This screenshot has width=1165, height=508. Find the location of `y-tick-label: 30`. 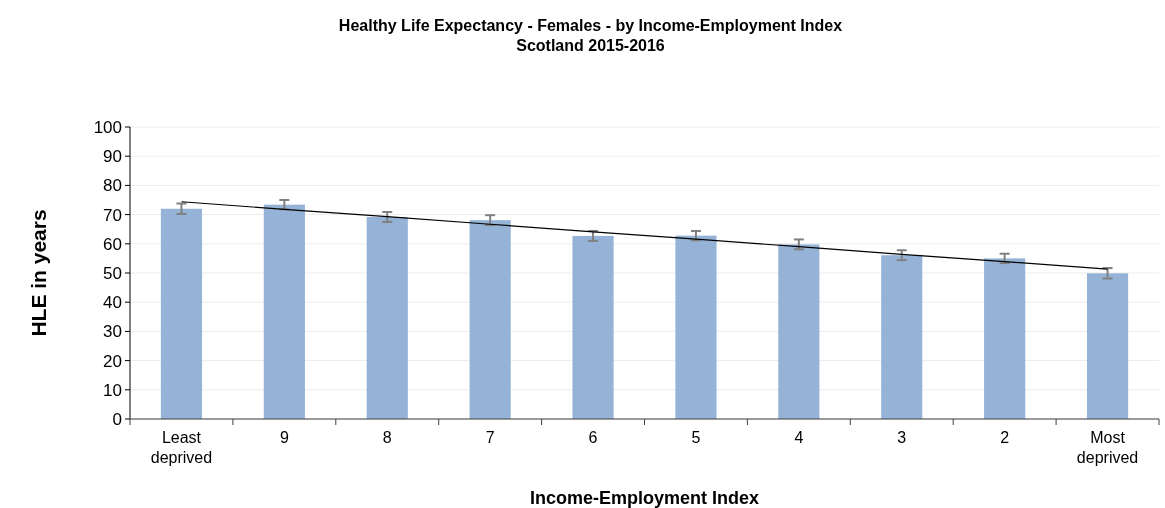

y-tick-label: 30 is located at coordinates (112, 332).